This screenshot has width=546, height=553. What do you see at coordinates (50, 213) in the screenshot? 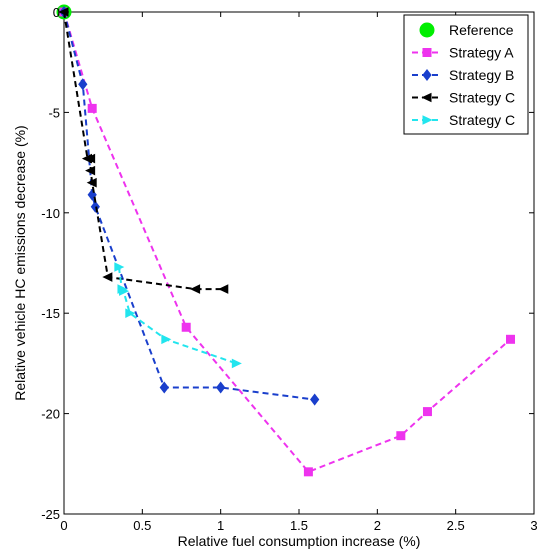
I see `y-tick-label: -10` at bounding box center [50, 213].